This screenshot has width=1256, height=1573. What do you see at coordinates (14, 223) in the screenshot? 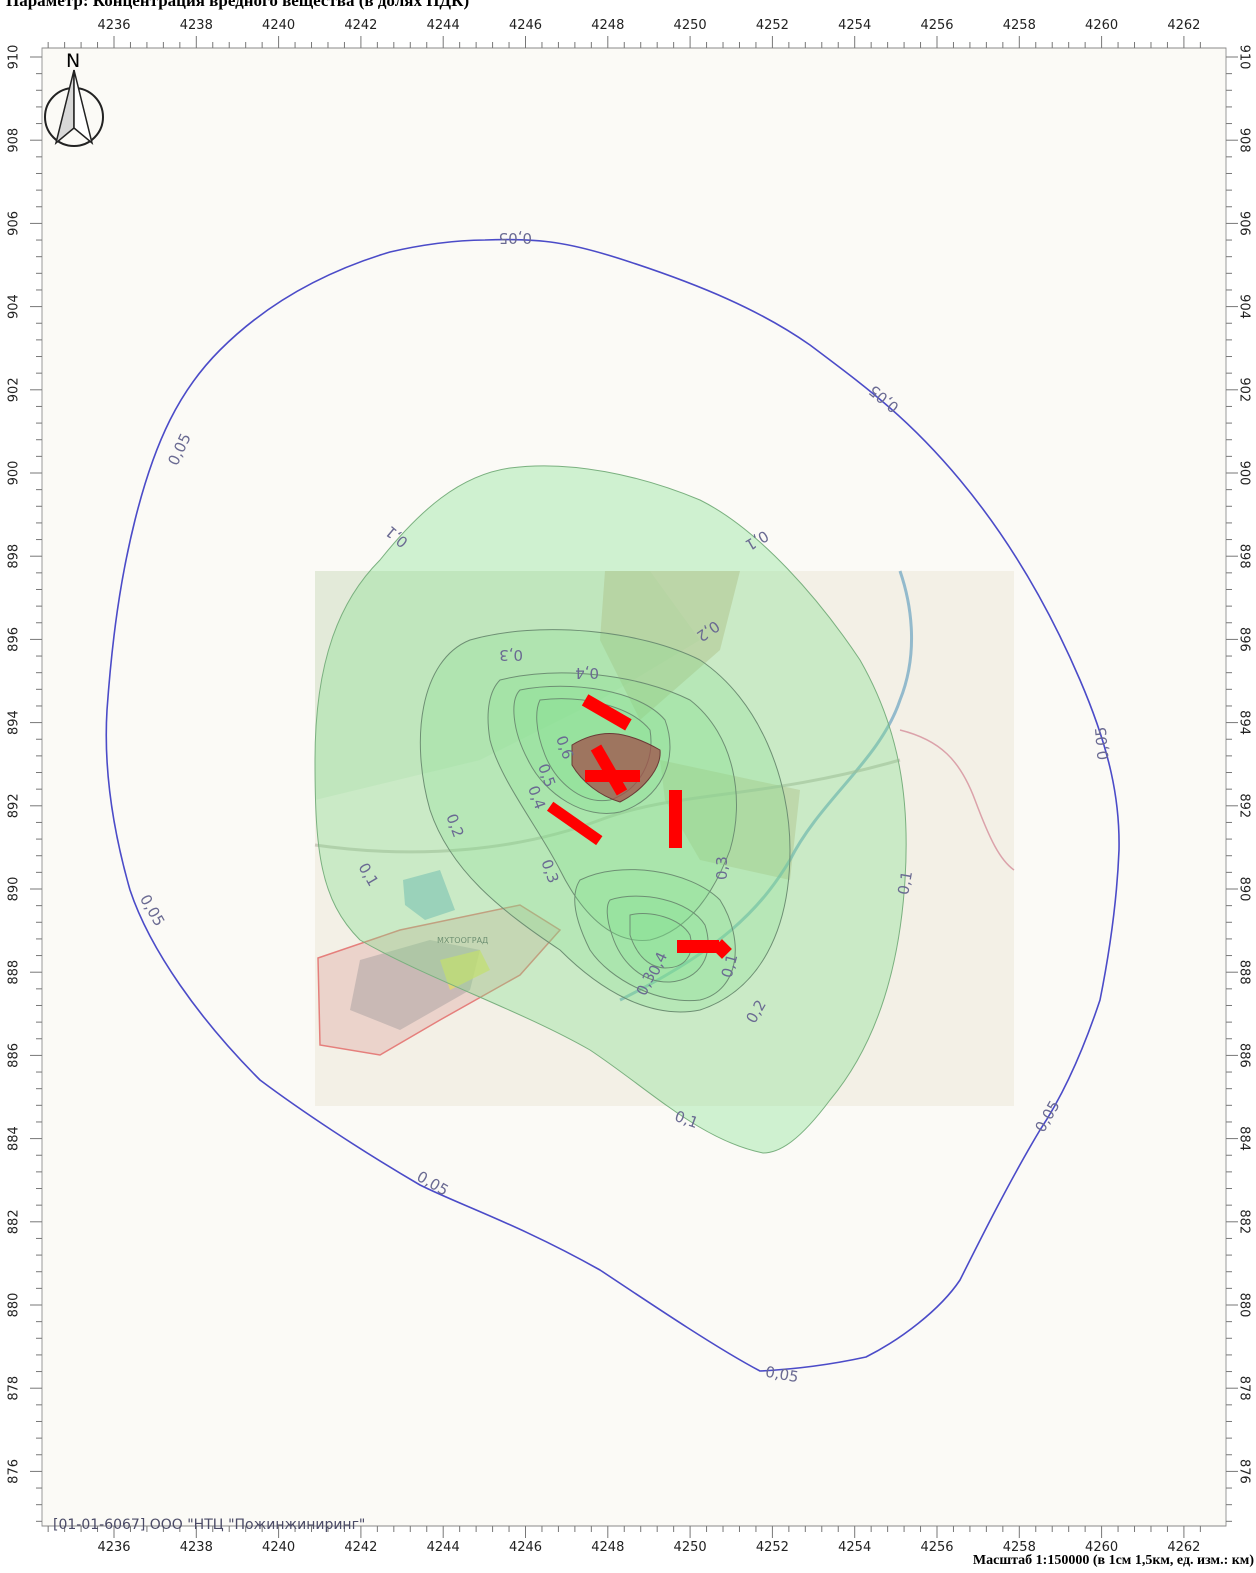
I see `y-tick-label-left: 906` at bounding box center [14, 223].